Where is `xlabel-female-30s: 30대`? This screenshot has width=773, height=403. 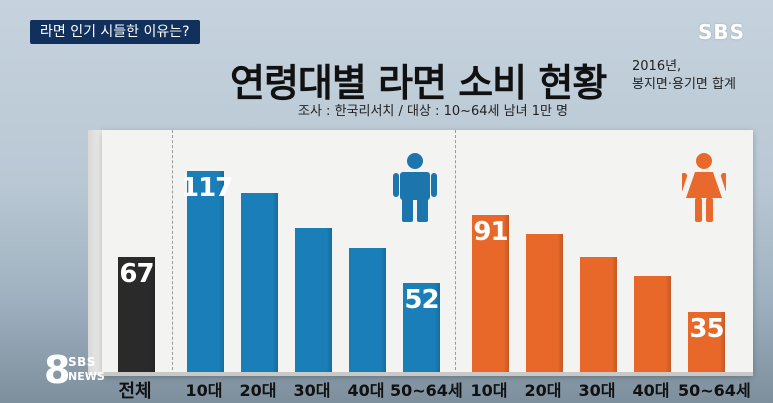
xlabel-female-30s: 30대 is located at coordinates (597, 390).